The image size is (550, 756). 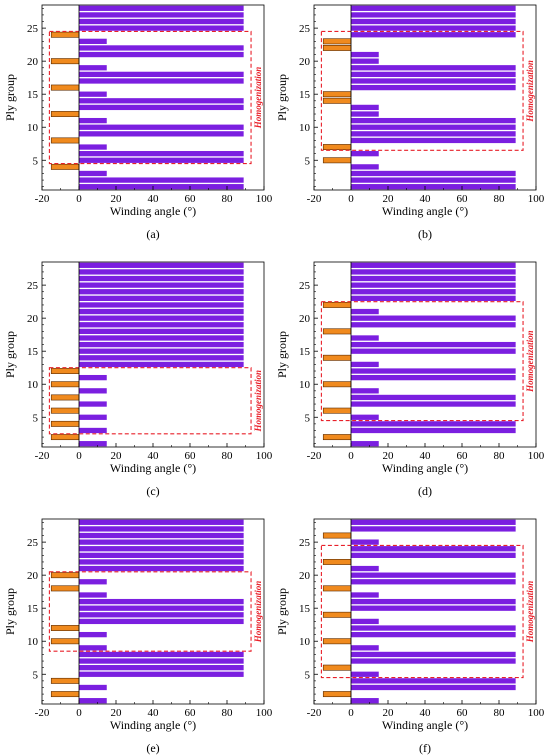 What do you see at coordinates (463, 199) in the screenshot?
I see `x-tick-label: 60` at bounding box center [463, 199].